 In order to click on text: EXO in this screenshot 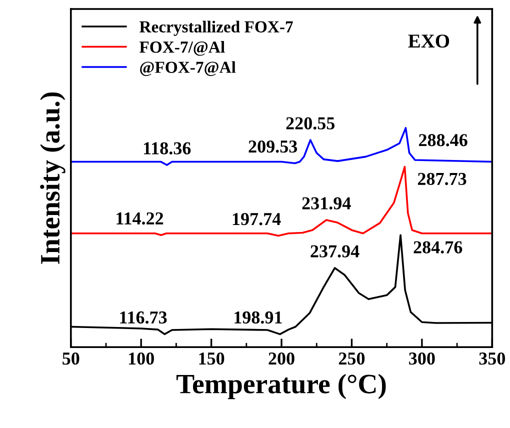, I will do `click(429, 41)`.